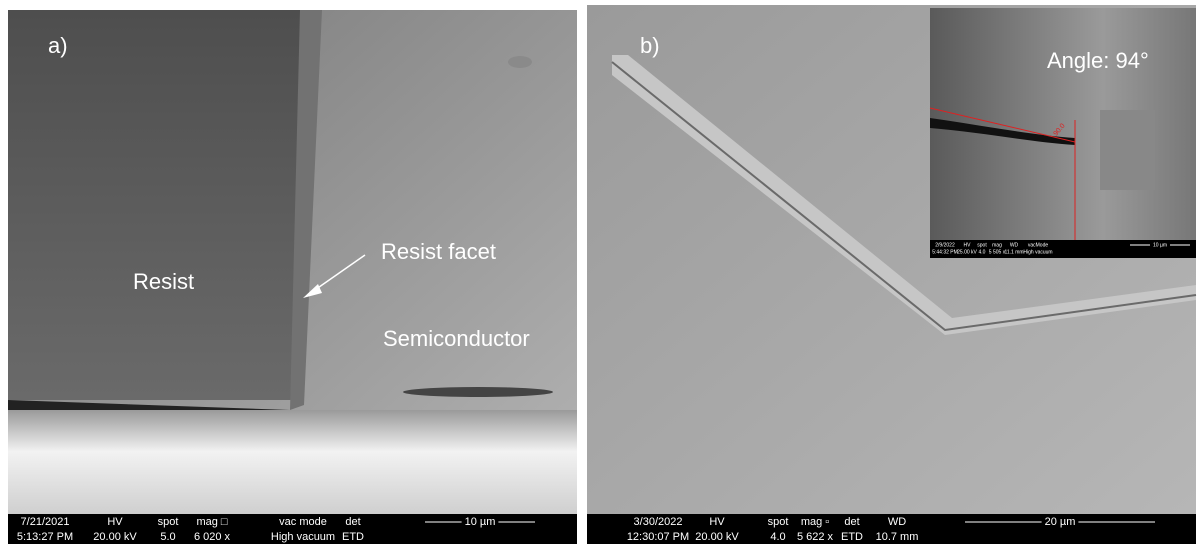 This screenshot has width=1198, height=549. I want to click on annotation: Semiconductor, so click(456, 338).